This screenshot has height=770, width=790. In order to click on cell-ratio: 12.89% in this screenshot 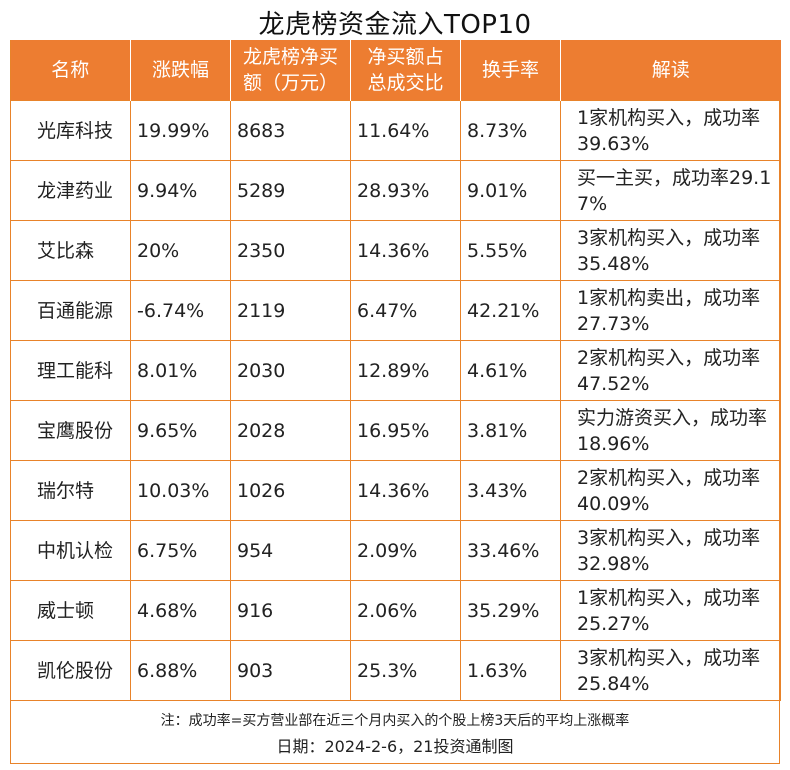, I will do `click(405, 370)`.